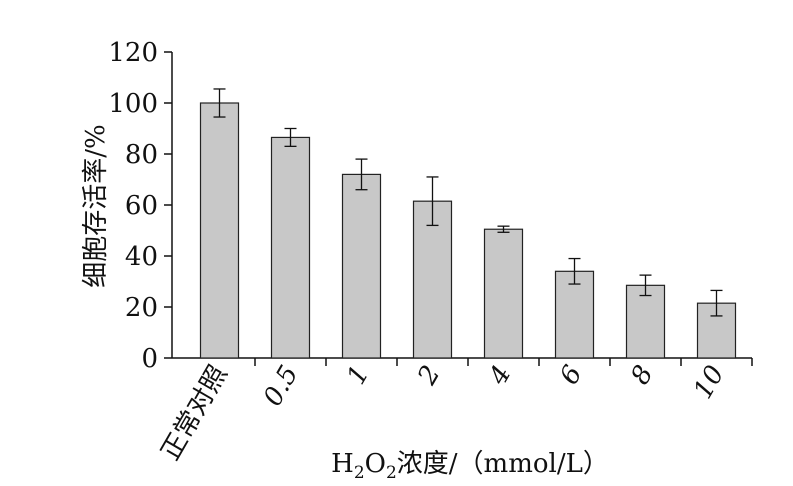 The width and height of the screenshot is (793, 486). I want to click on category-label: 6, so click(571, 375).